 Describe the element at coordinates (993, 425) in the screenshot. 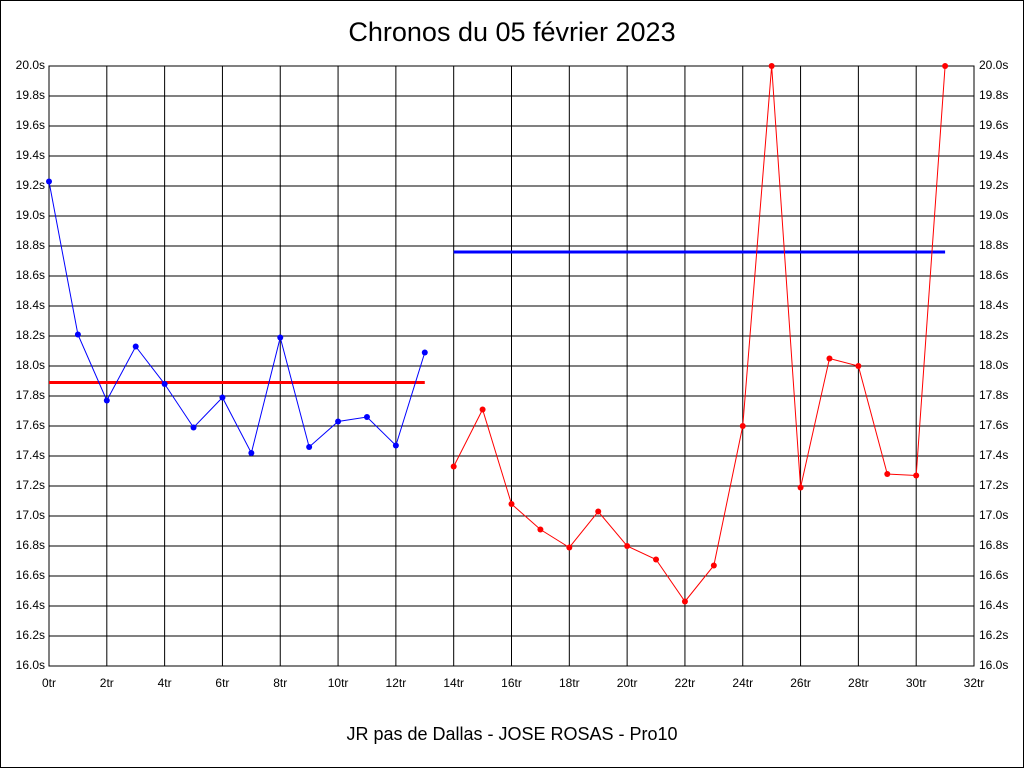

I see `y-tick-label-right: 17.6s` at that location.